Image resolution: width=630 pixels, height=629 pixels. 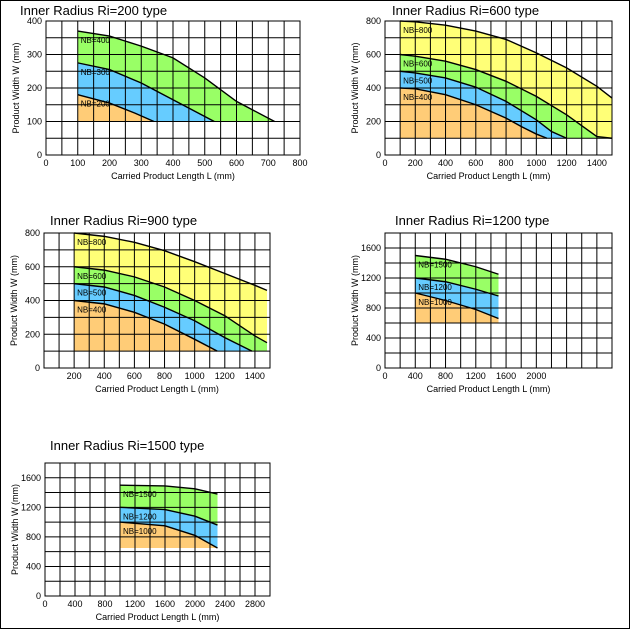 What do you see at coordinates (32, 267) in the screenshot?
I see `y-tick-label: 600` at bounding box center [32, 267].